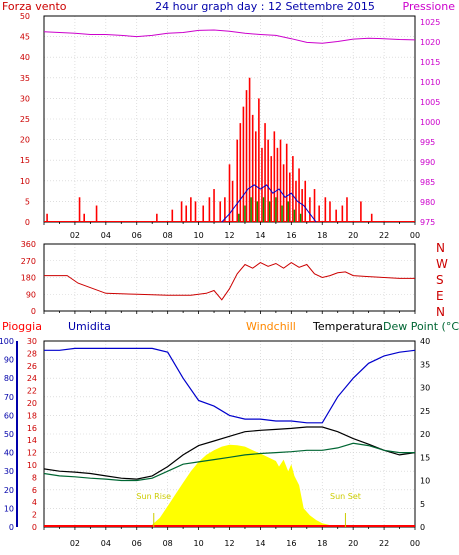  Describe the element at coordinates (429, 6) in the screenshot. I see `pressure-axis-title: Pressione` at that location.